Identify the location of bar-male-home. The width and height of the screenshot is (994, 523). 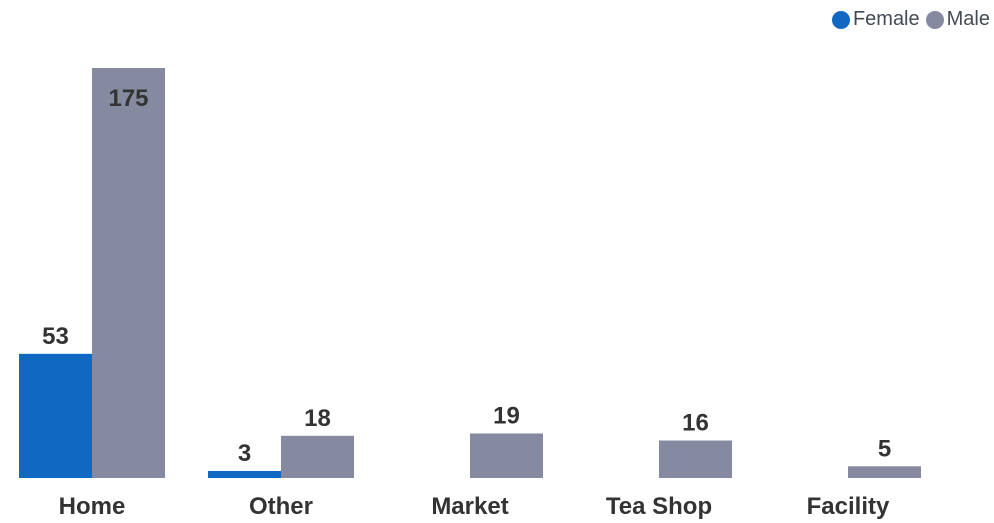
(128, 273).